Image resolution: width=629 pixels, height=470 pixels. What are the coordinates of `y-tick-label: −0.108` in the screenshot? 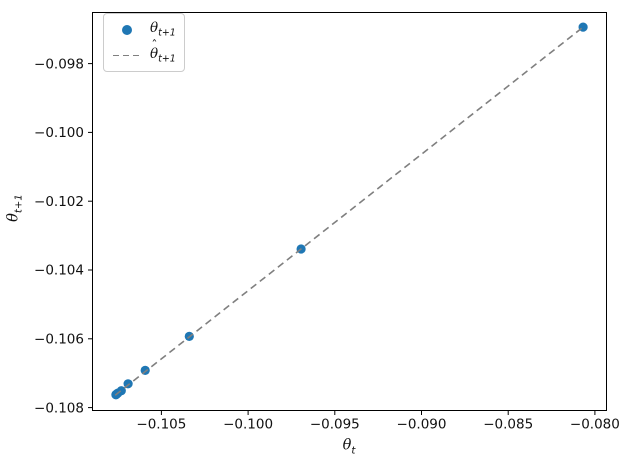 It's located at (59, 408).